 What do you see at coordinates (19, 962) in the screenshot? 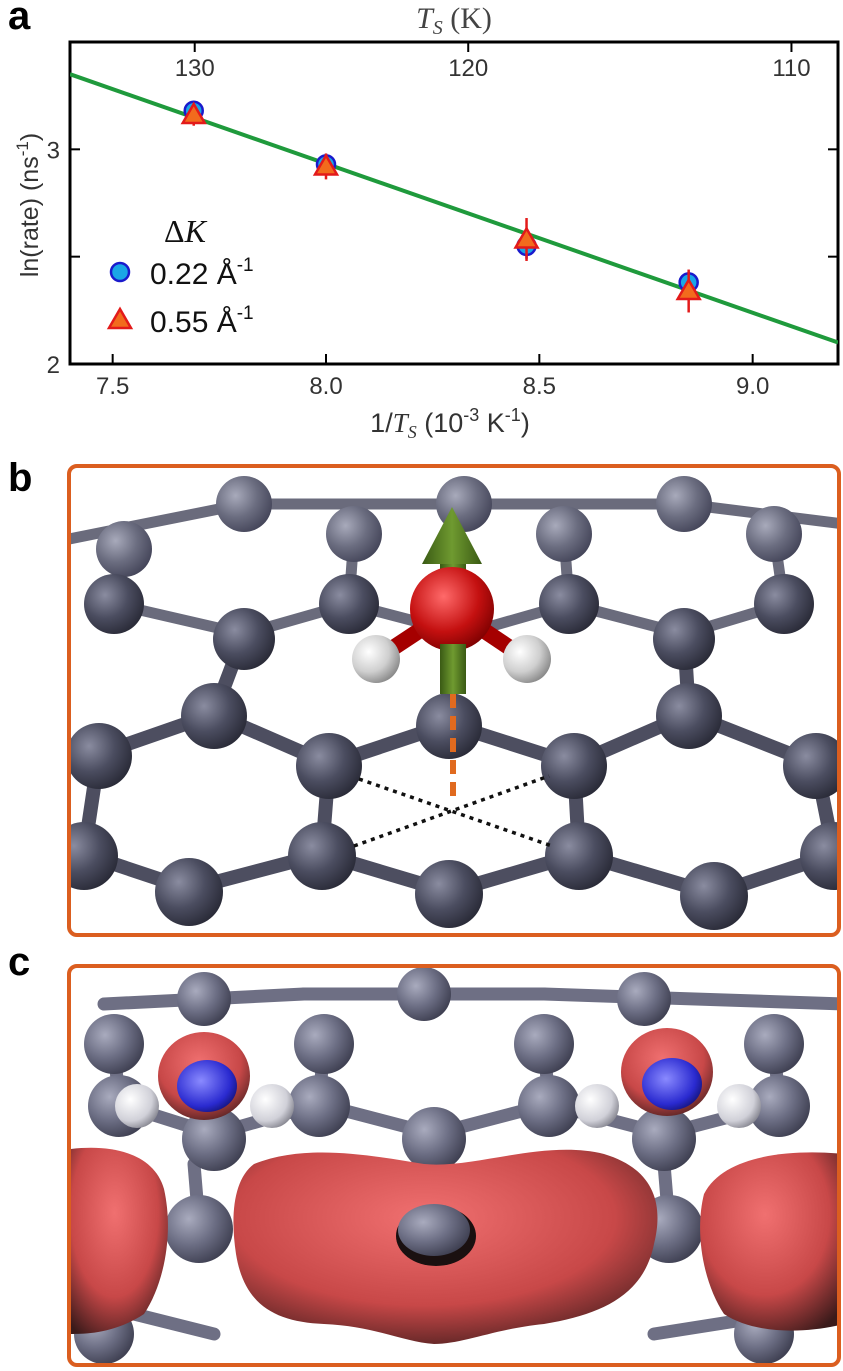
I see `panel-letter-c: c` at bounding box center [19, 962].